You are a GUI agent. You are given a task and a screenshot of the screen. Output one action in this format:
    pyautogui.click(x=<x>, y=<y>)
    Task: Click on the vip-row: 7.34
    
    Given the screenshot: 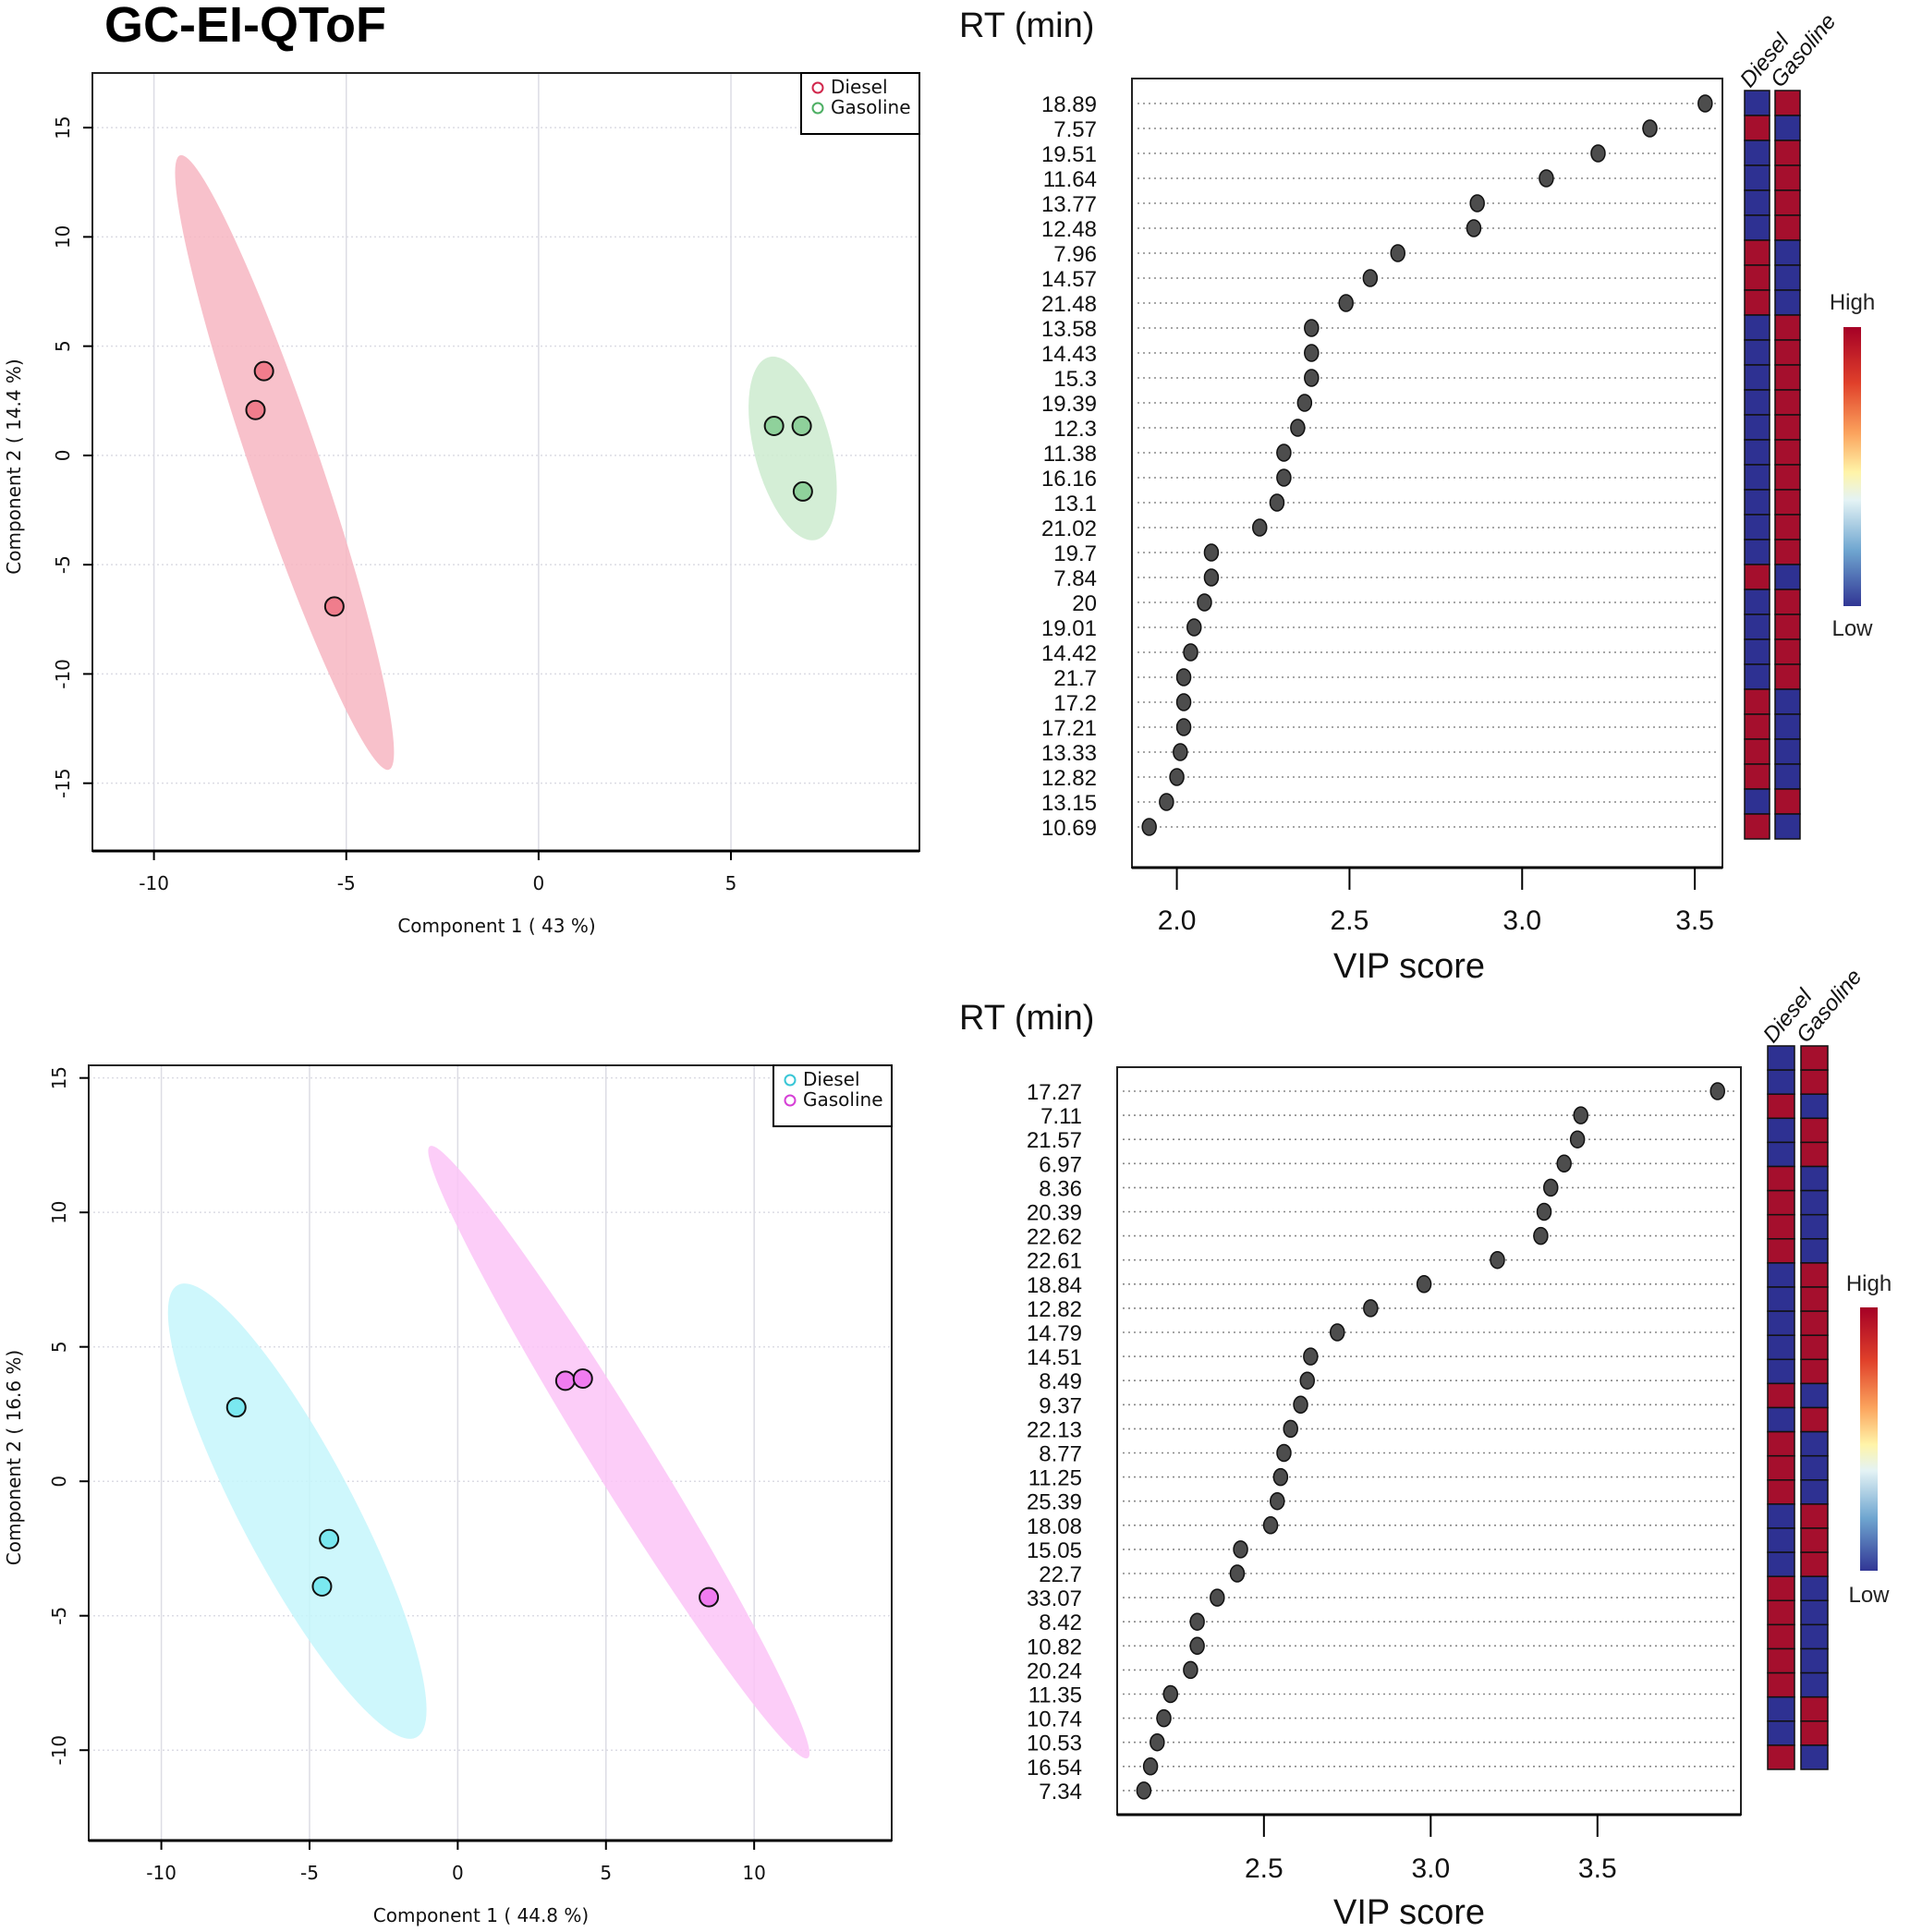 What is the action you would take?
    pyautogui.click(x=1434, y=1774)
    